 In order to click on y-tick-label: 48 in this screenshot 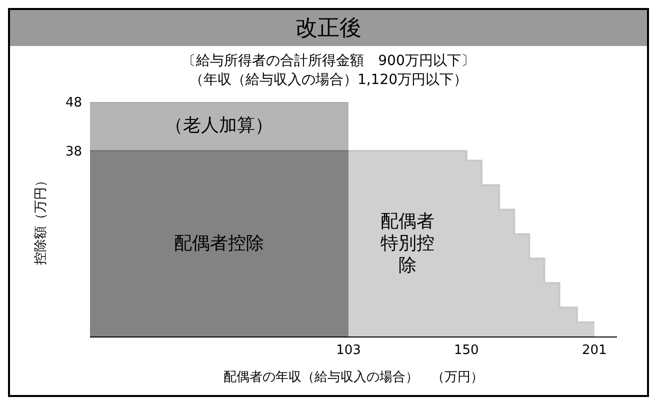, I will do `click(73, 103)`.